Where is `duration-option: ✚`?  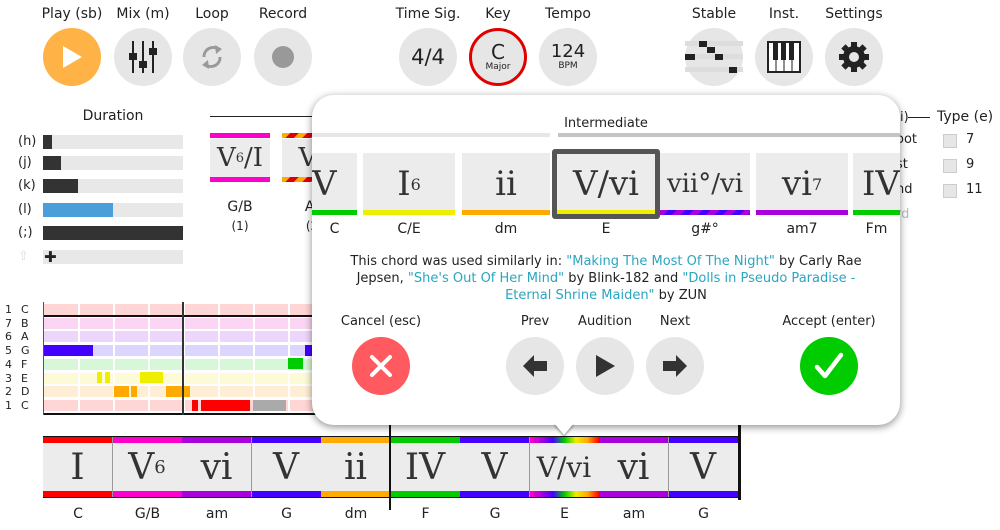
duration-option: ✚ is located at coordinates (113, 257).